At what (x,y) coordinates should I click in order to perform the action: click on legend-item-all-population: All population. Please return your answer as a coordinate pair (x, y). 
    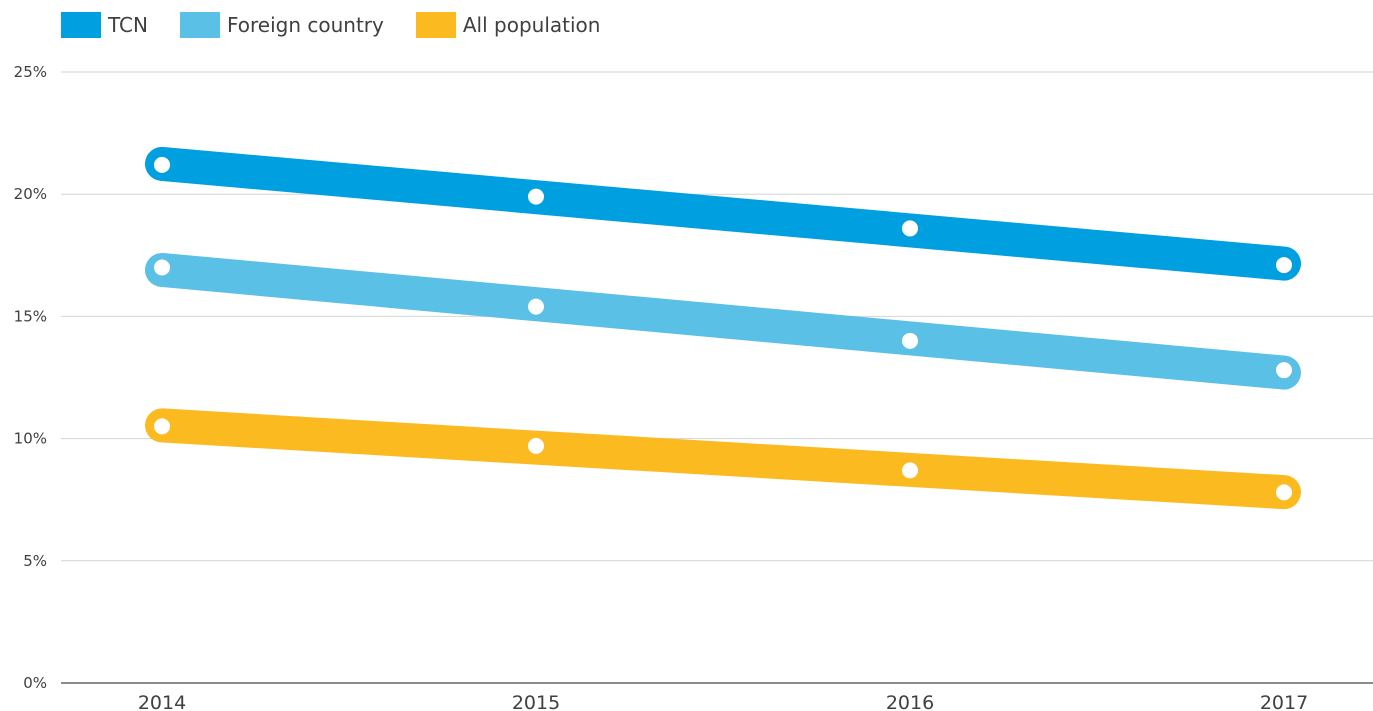
    Looking at the image, I should click on (508, 25).